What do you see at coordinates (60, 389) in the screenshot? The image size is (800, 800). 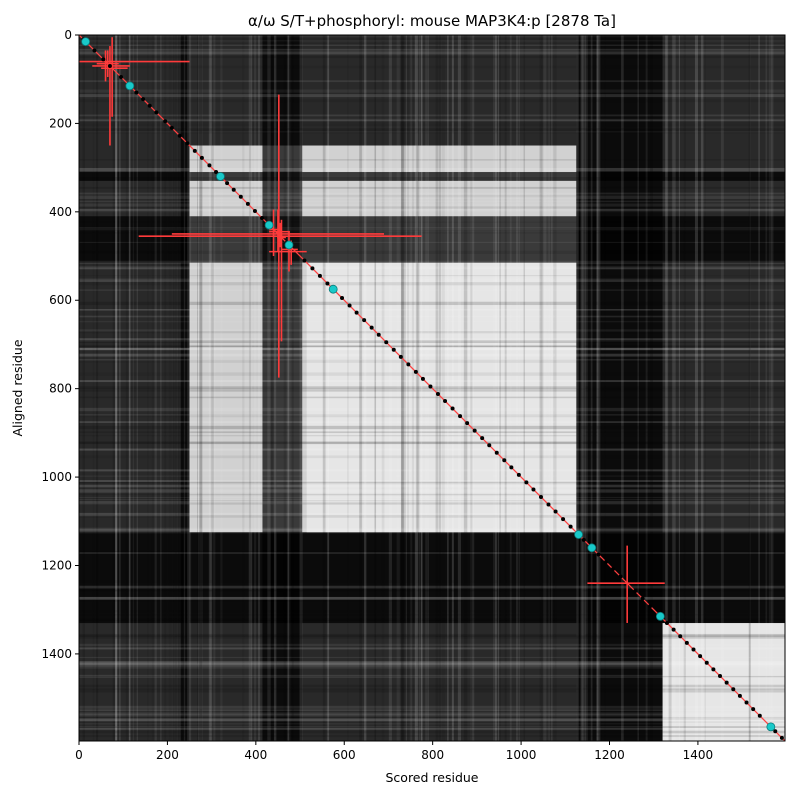 I see `y-tick-label: 800` at bounding box center [60, 389].